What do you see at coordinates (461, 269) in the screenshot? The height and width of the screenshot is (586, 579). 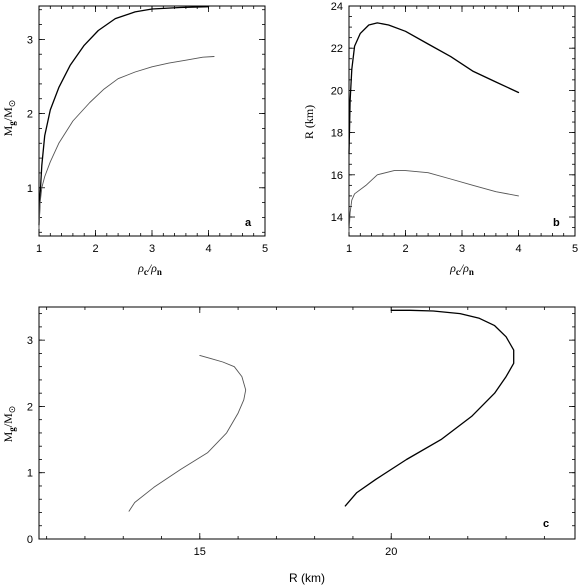 I see `panel-b-xlabel: ρc/ρn` at bounding box center [461, 269].